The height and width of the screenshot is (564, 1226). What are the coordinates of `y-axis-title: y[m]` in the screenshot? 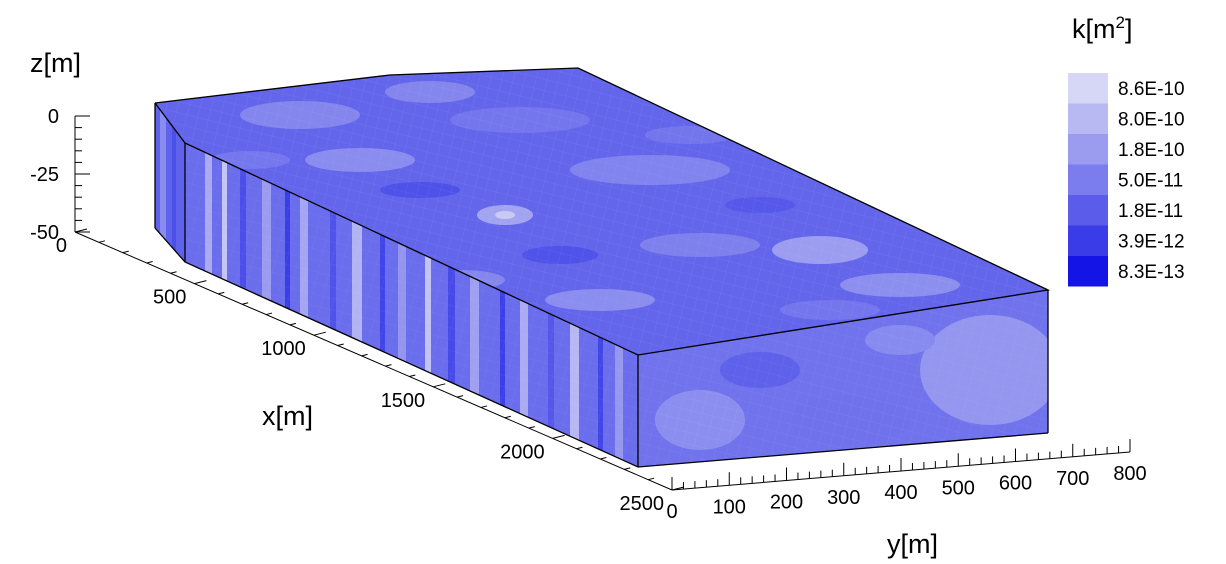 It's located at (912, 544).